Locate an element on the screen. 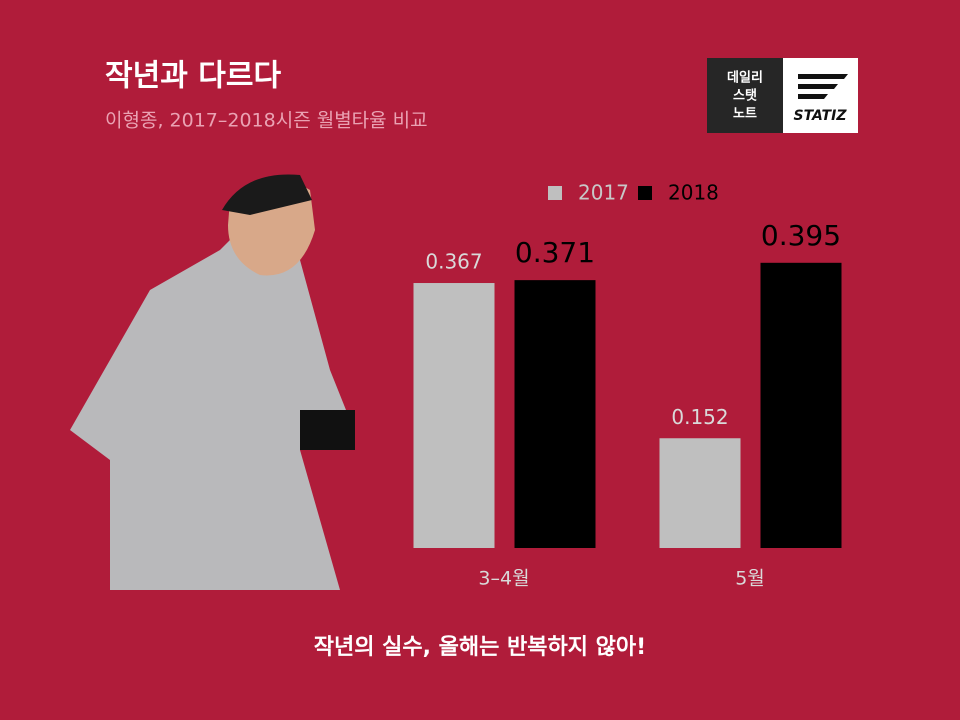 This screenshot has height=720, width=960. value-label: 0.367 is located at coordinates (453, 262).